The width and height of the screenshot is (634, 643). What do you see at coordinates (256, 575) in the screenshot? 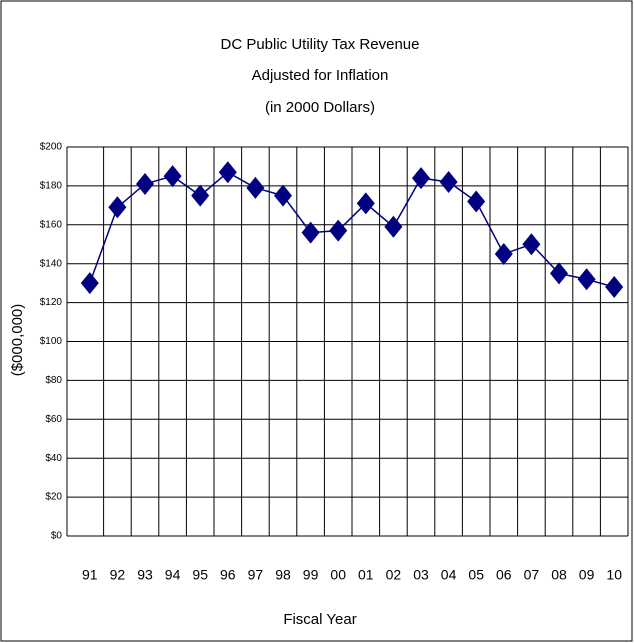
I see `x-tick-label: 97` at bounding box center [256, 575].